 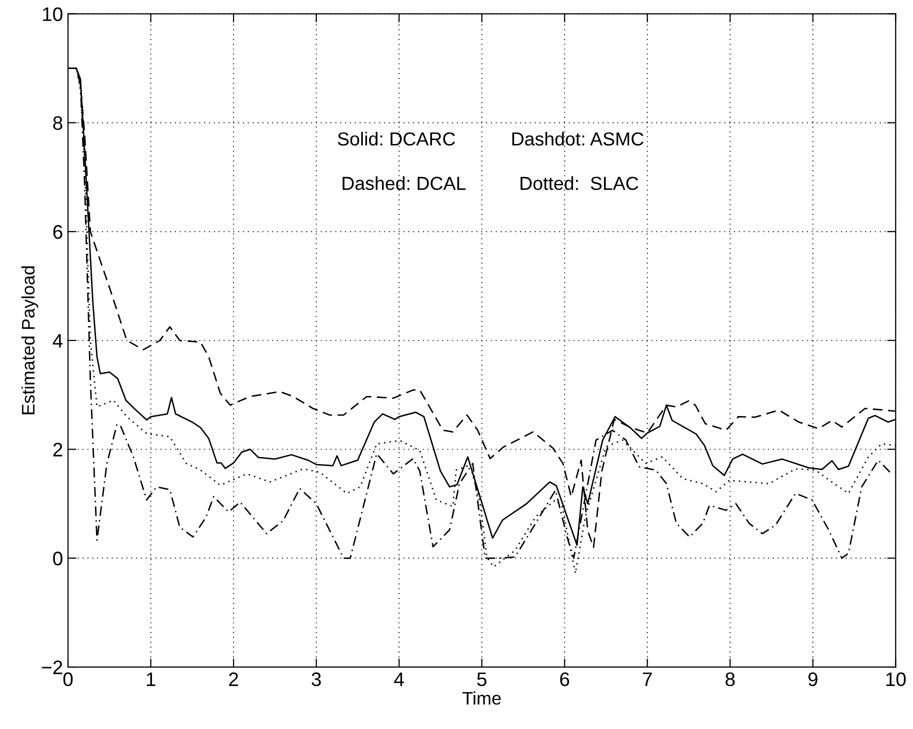 I want to click on x-tick-label: 9, so click(x=813, y=679).